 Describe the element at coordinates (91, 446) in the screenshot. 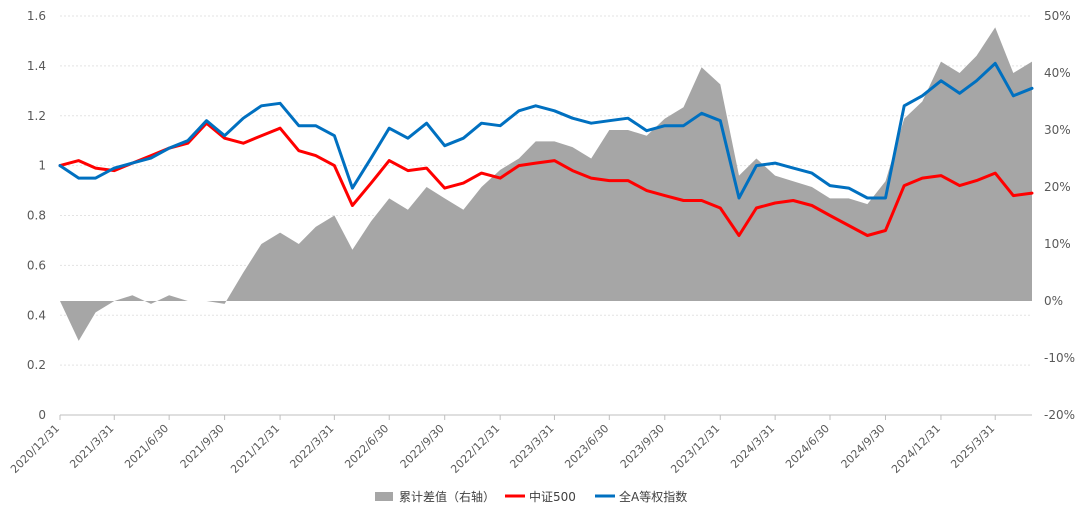

I see `x-tick-label: 2021/3/31` at that location.